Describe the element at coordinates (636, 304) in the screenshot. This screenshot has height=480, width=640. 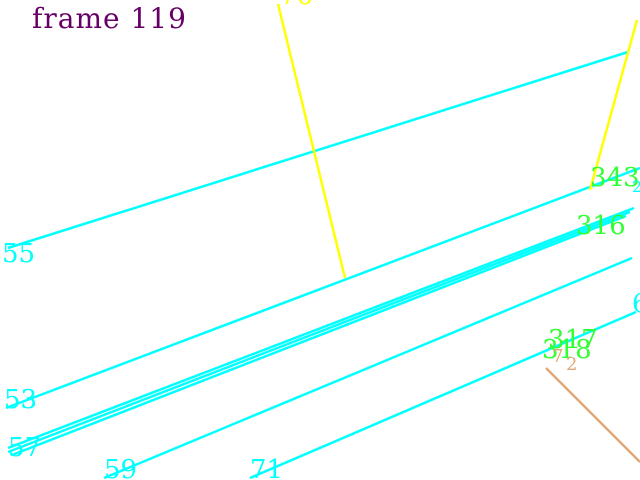
I see `track-label-6: 6` at that location.